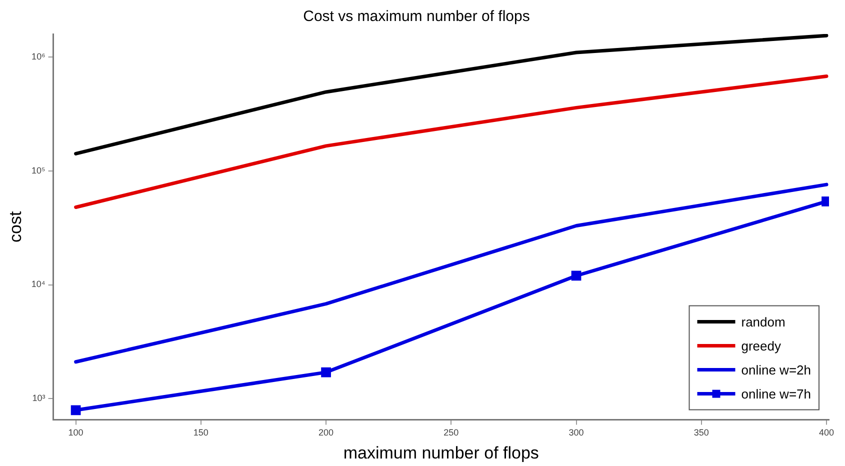  What do you see at coordinates (200, 433) in the screenshot?
I see `x-tick-label: 150` at bounding box center [200, 433].